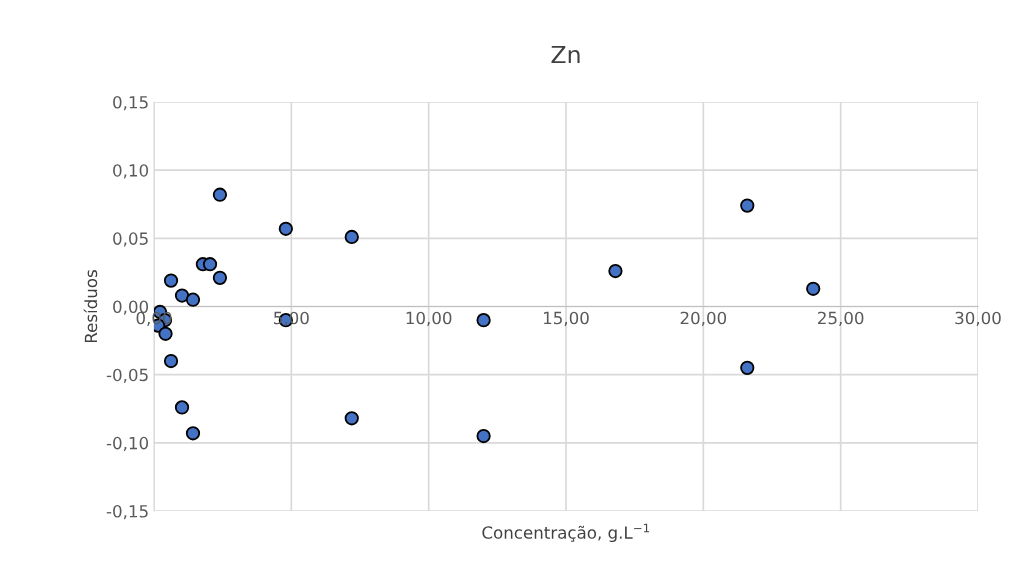 This screenshot has width=1027, height=578. Describe the element at coordinates (127, 444) in the screenshot. I see `y-tick-label: -0,10` at that location.